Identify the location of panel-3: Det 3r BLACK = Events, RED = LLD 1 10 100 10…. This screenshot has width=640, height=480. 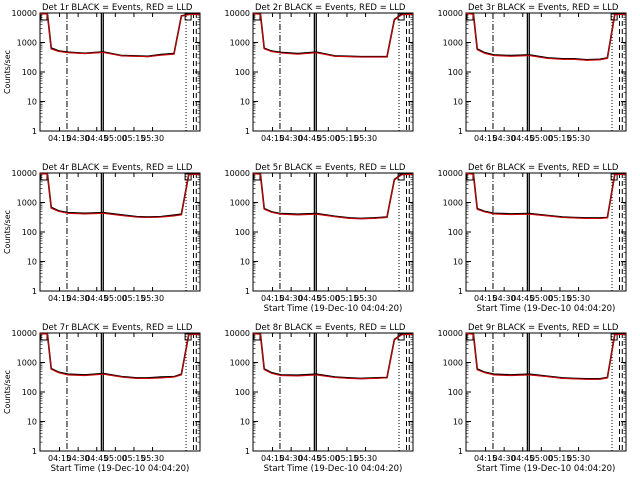
(532, 73).